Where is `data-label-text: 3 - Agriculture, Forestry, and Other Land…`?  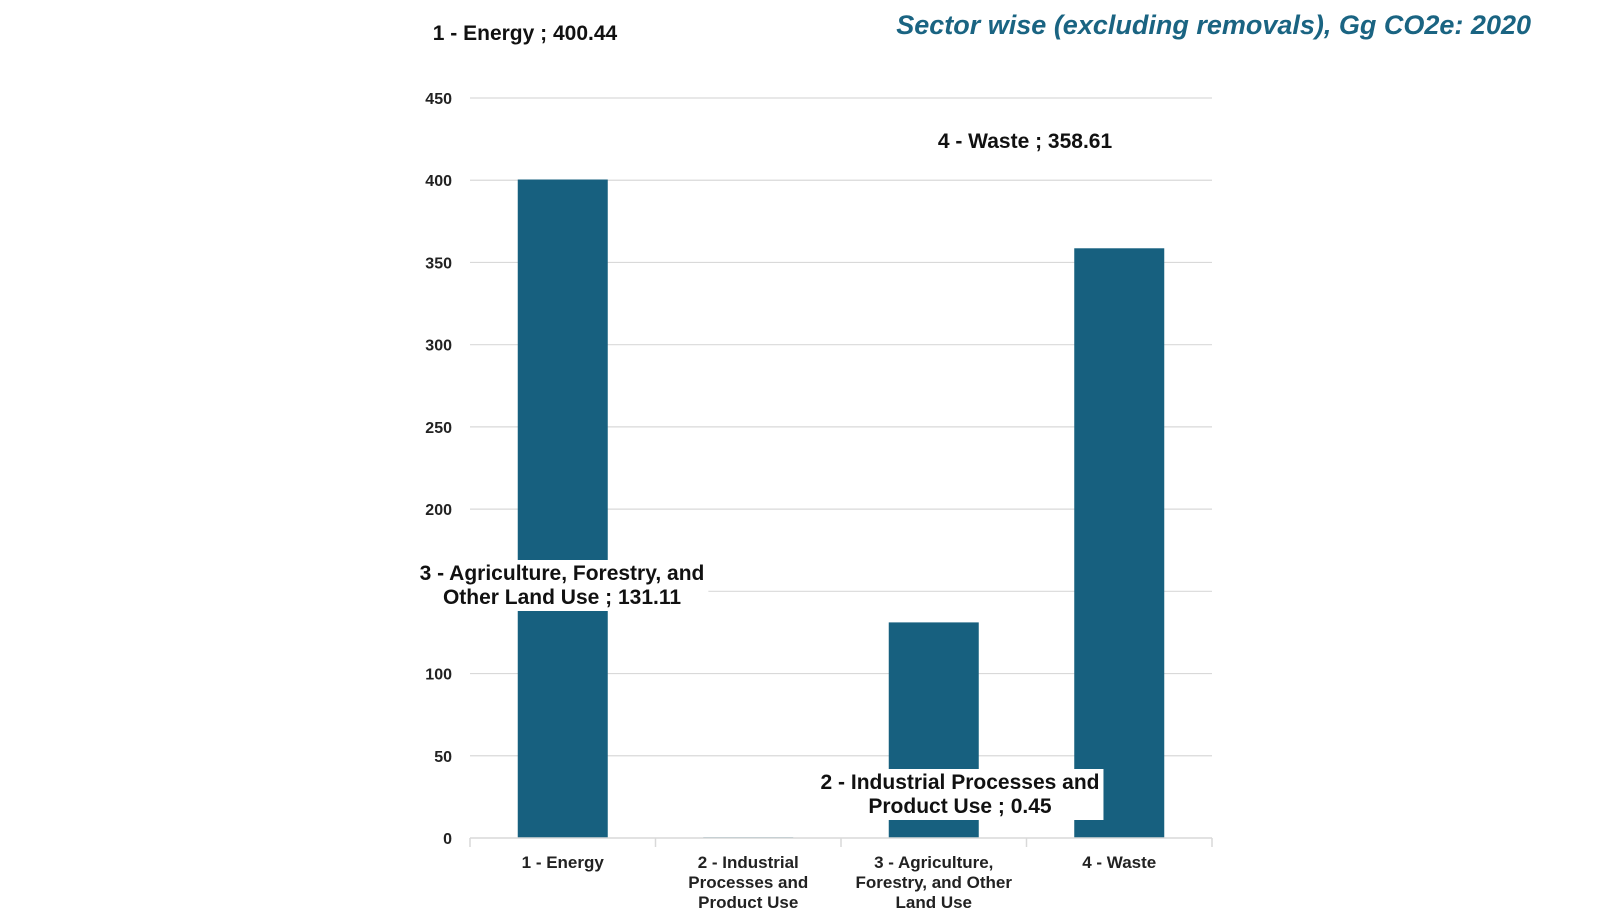 data-label-text: 3 - Agriculture, Forestry, and Other Land… is located at coordinates (562, 585).